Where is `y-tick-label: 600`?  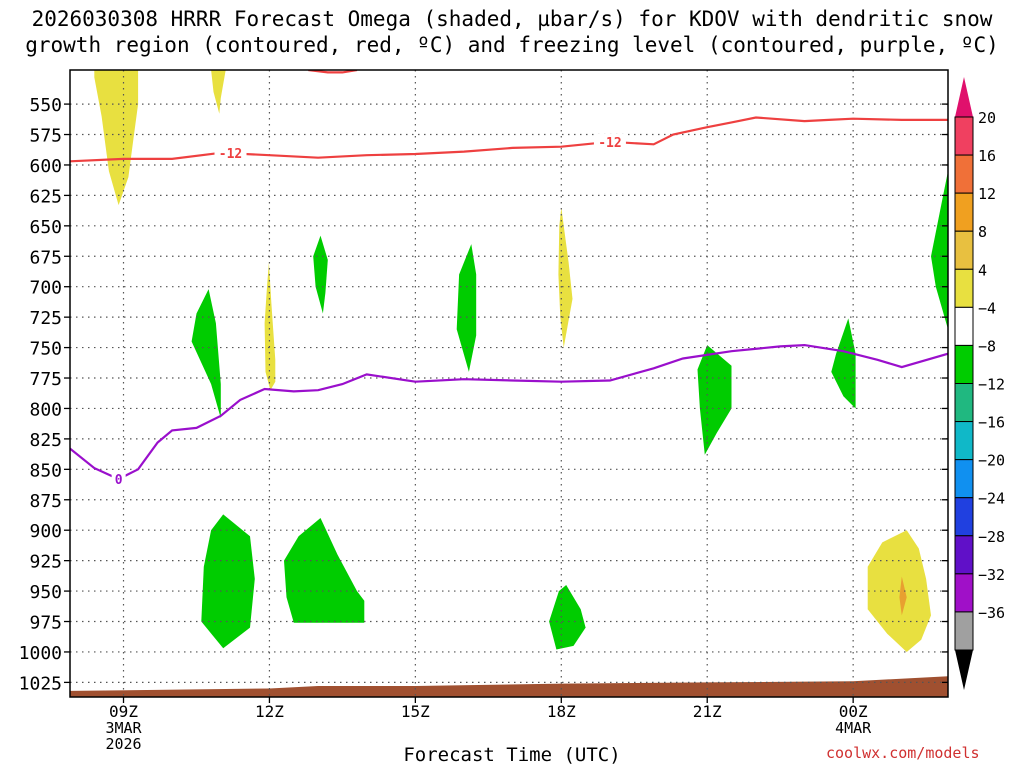 y-tick-label: 600 is located at coordinates (45, 166).